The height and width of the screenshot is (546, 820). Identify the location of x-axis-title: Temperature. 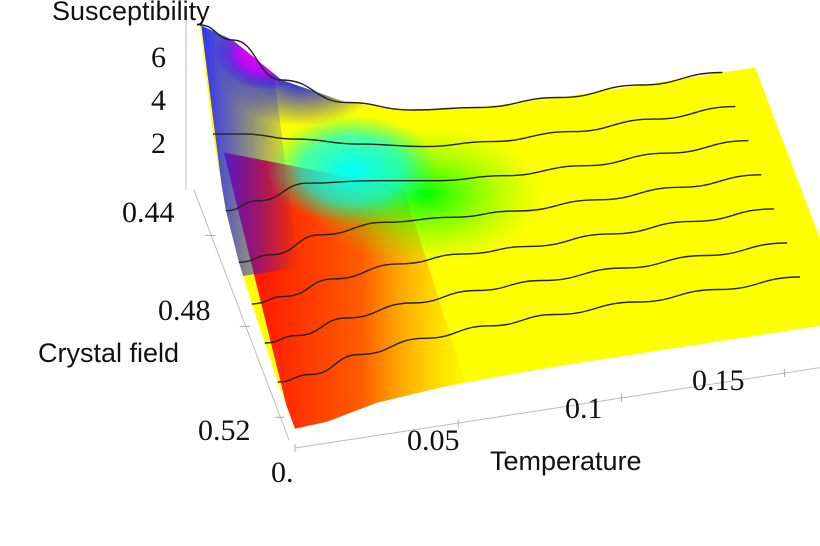
(566, 461).